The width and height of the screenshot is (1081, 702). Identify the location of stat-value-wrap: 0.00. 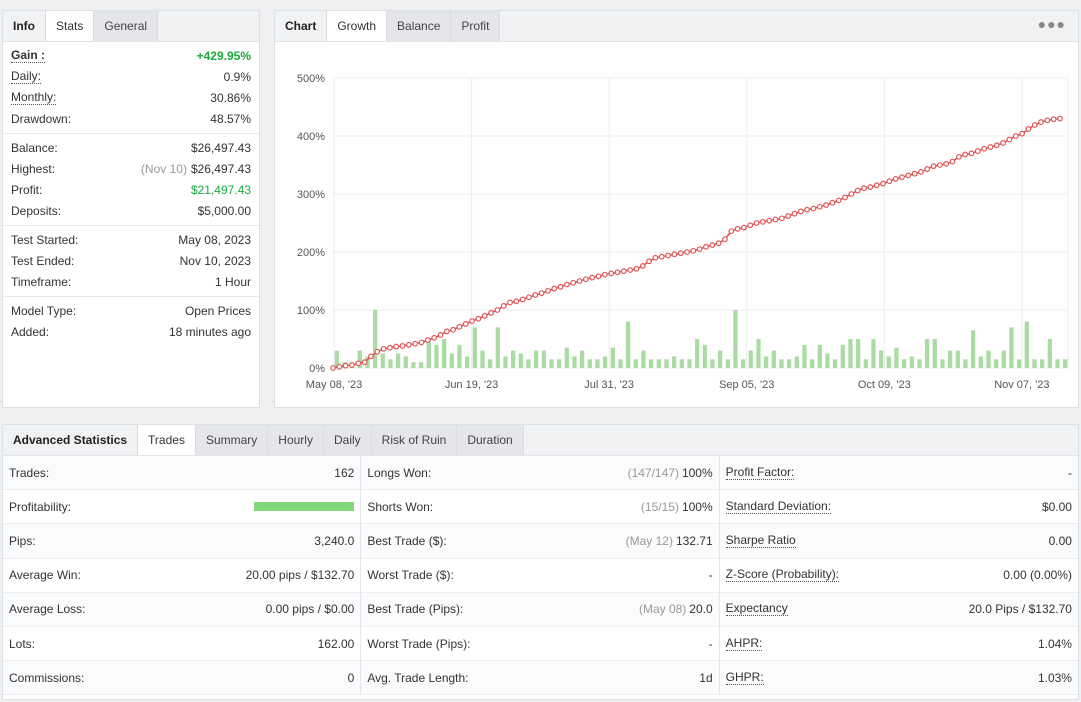
(1060, 541).